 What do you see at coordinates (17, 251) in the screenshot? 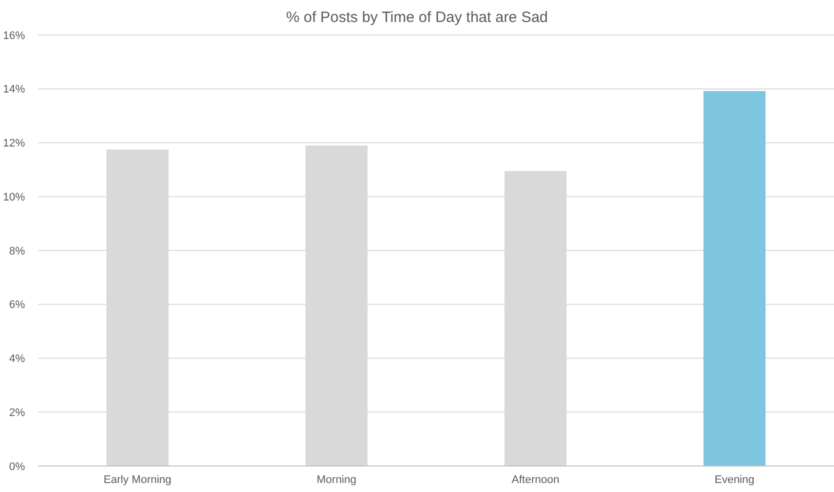
I see `y-tick-label: 8%` at bounding box center [17, 251].